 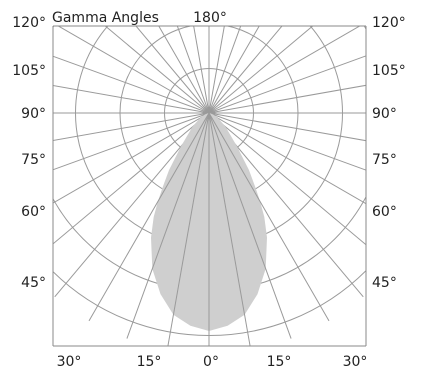 What do you see at coordinates (384, 212) in the screenshot?
I see `right-angle-label: 60°` at bounding box center [384, 212].